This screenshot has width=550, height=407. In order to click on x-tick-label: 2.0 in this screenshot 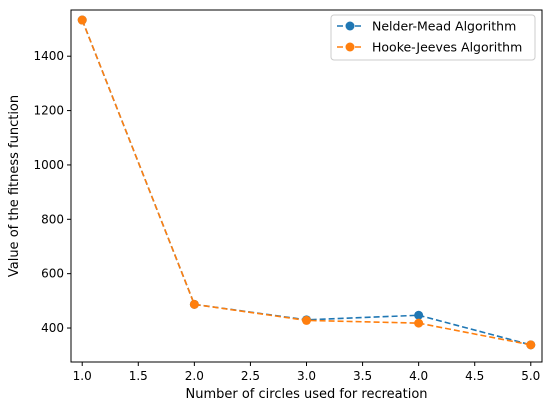, I will do `click(194, 376)`.